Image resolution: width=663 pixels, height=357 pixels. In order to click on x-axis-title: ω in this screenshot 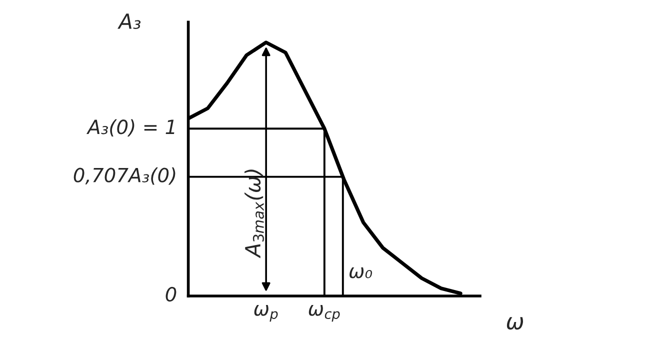, I will do `click(515, 323)`.